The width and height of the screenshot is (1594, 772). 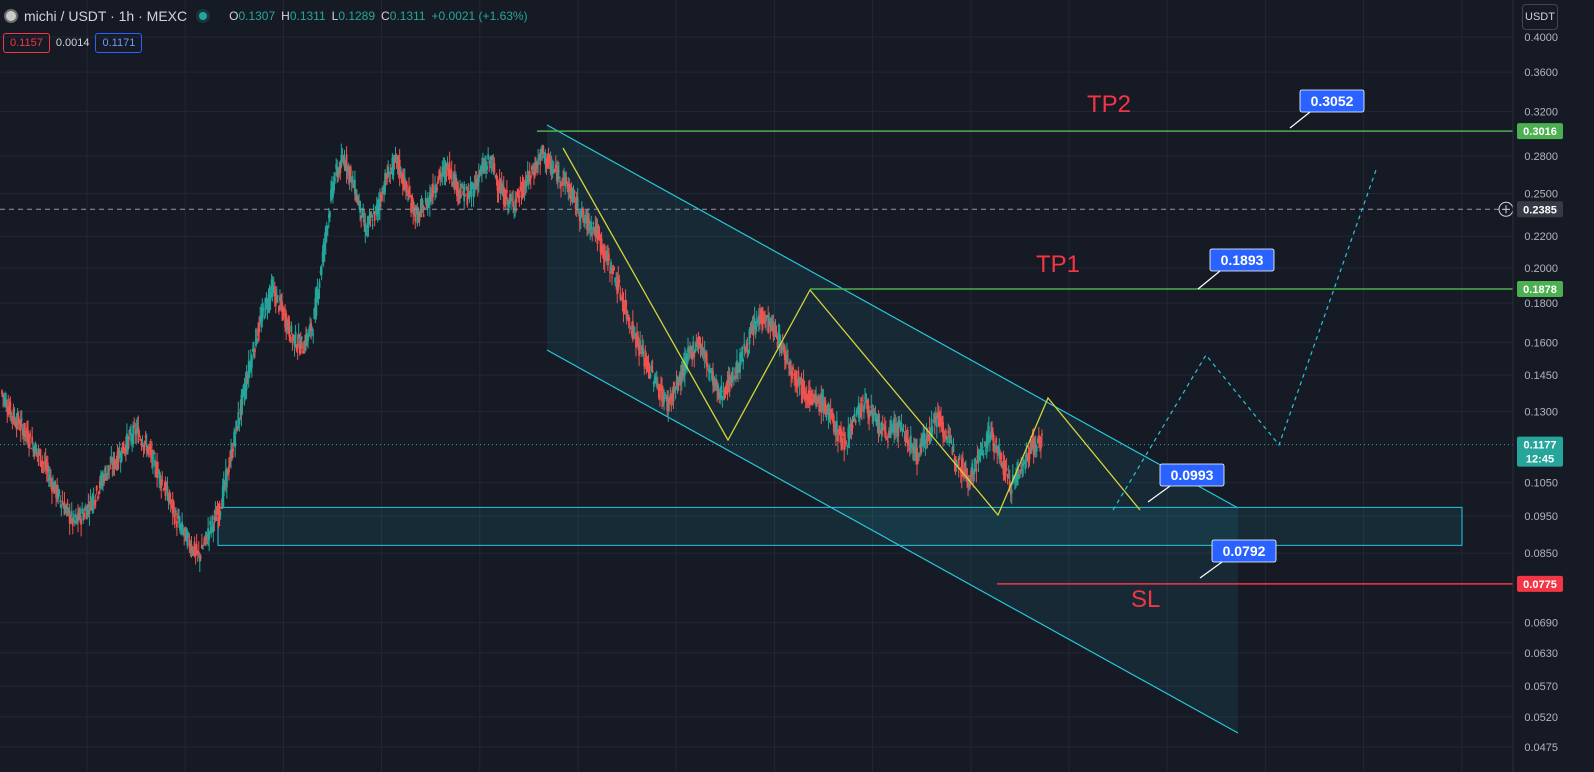 I want to click on market-status-icon, so click(x=203, y=16).